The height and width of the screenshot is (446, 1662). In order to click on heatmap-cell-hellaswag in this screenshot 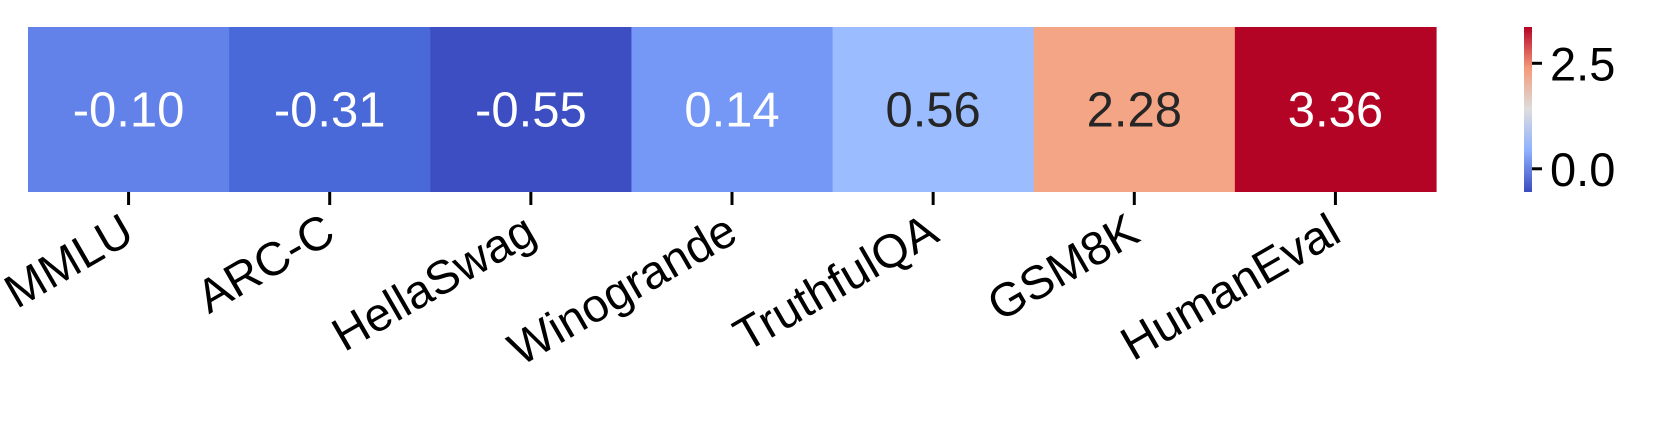, I will do `click(531, 109)`.